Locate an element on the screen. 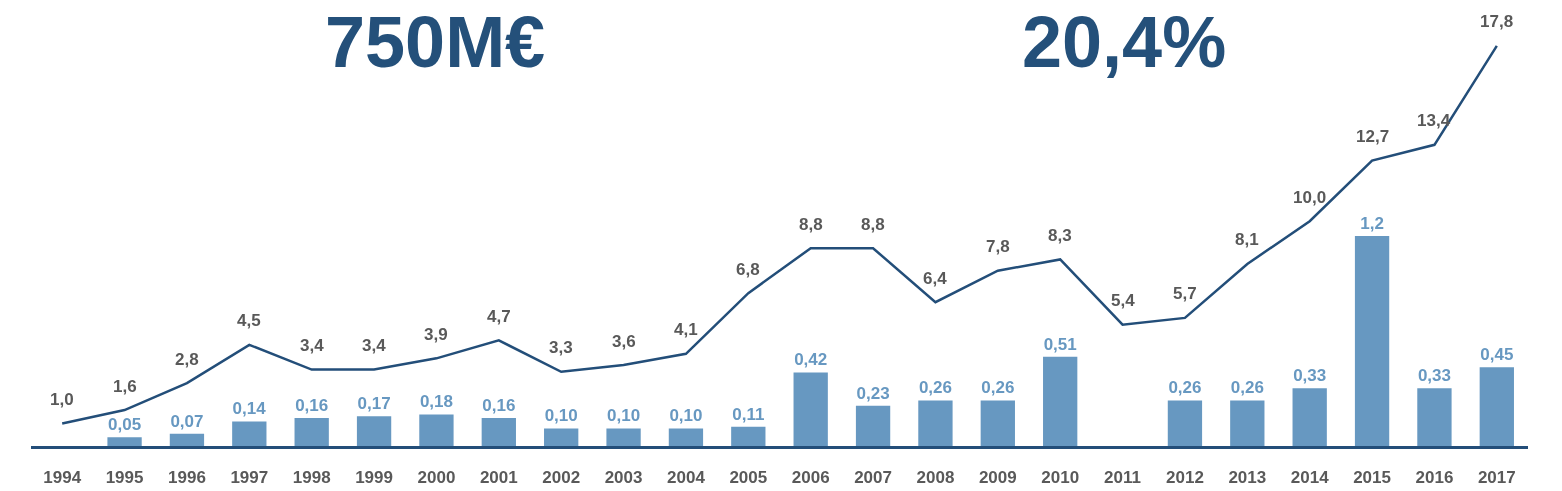 The width and height of the screenshot is (1562, 491). data-label: 0,17 is located at coordinates (374, 404).